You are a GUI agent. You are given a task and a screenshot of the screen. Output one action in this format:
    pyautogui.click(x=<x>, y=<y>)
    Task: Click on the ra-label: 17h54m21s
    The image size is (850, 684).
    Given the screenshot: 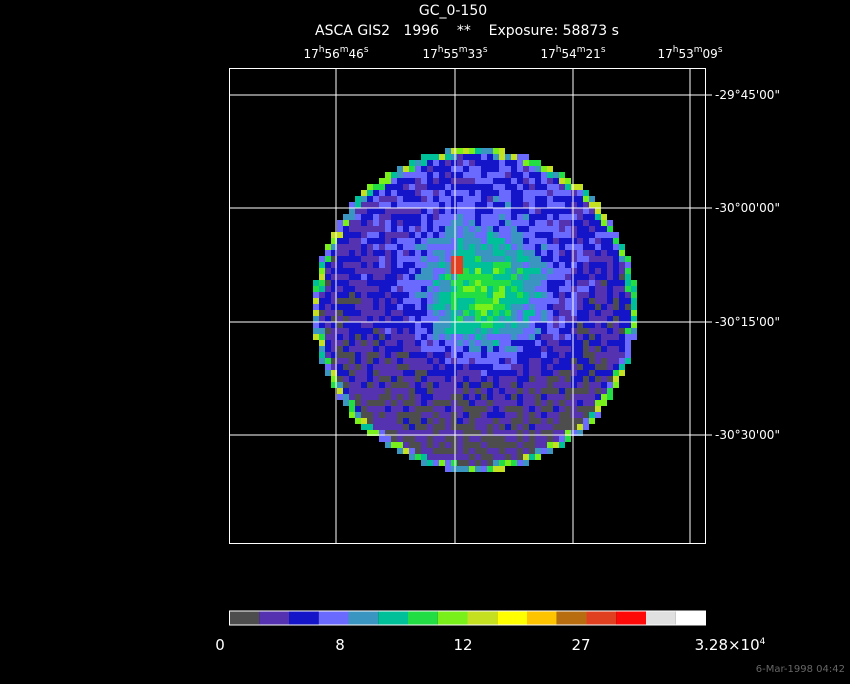 What is the action you would take?
    pyautogui.click(x=572, y=53)
    